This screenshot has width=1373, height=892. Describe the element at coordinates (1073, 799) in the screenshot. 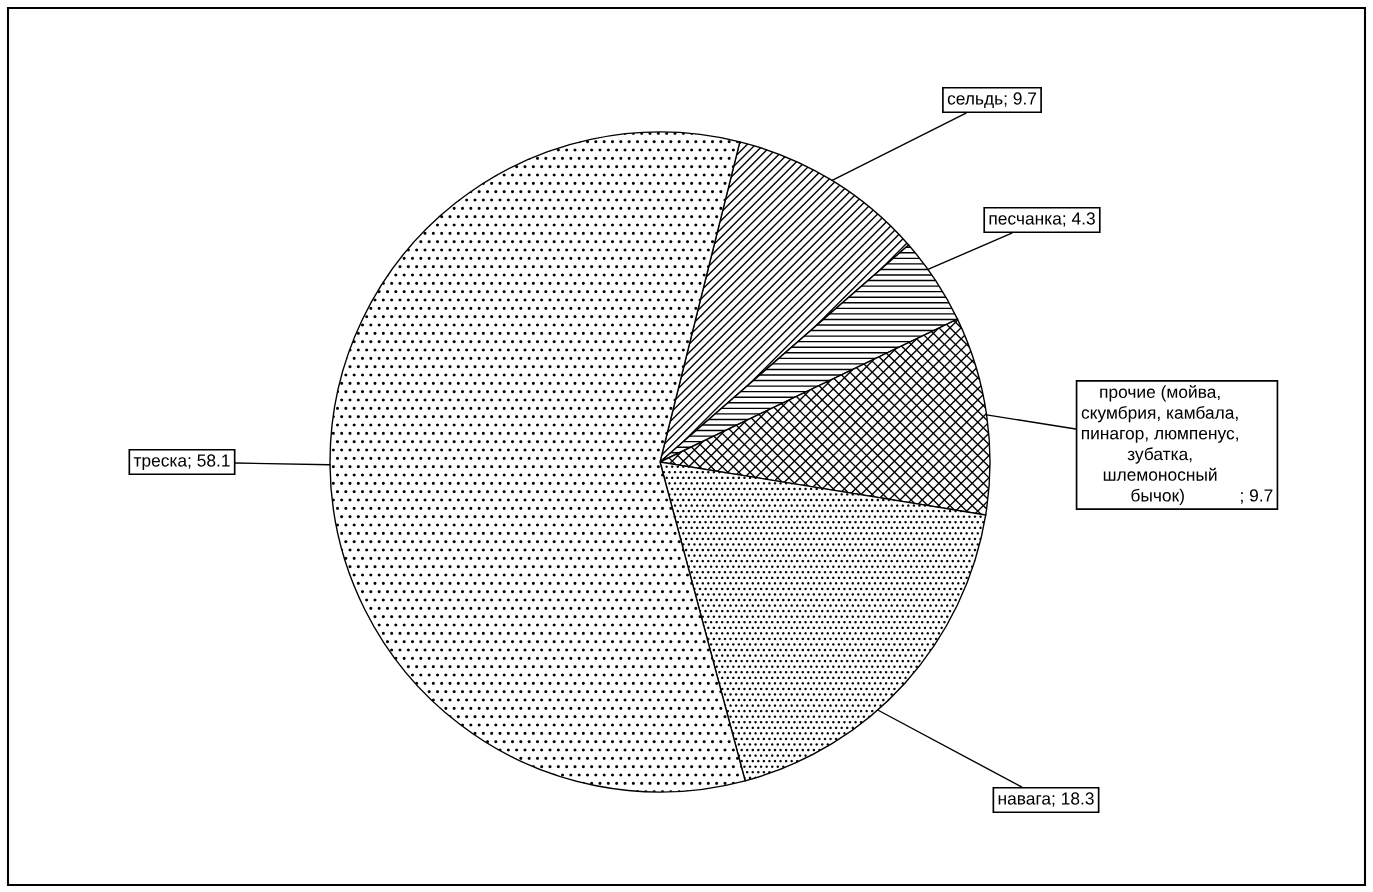

I see `data-label: ; 18.3` at that location.